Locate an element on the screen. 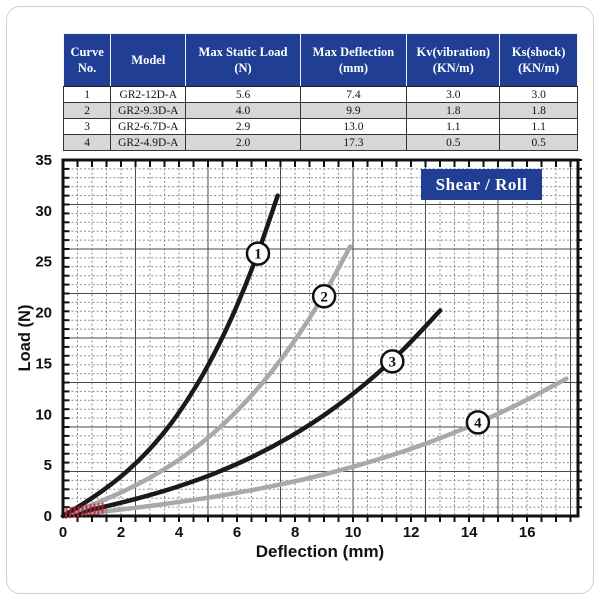 The image size is (600, 600). x-tick-label: 4 is located at coordinates (179, 532).